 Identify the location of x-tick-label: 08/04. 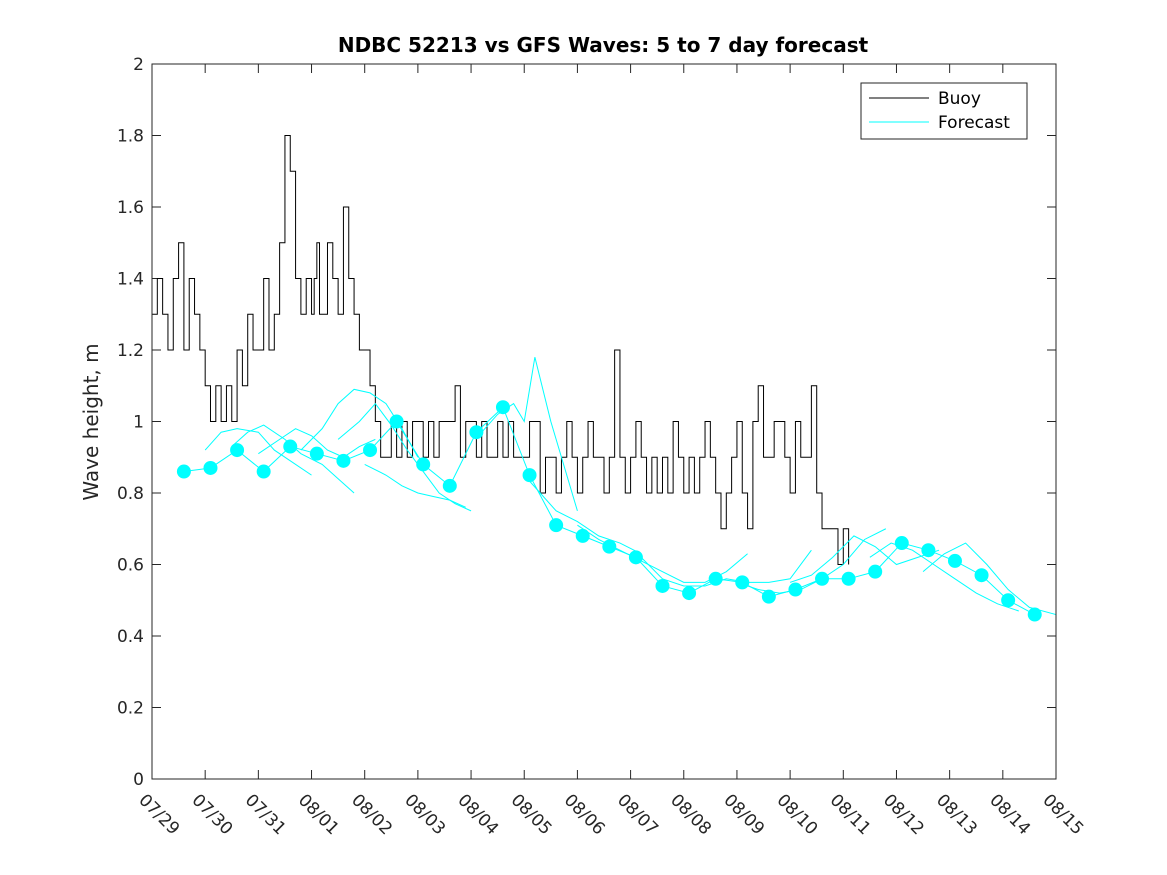
(478, 814).